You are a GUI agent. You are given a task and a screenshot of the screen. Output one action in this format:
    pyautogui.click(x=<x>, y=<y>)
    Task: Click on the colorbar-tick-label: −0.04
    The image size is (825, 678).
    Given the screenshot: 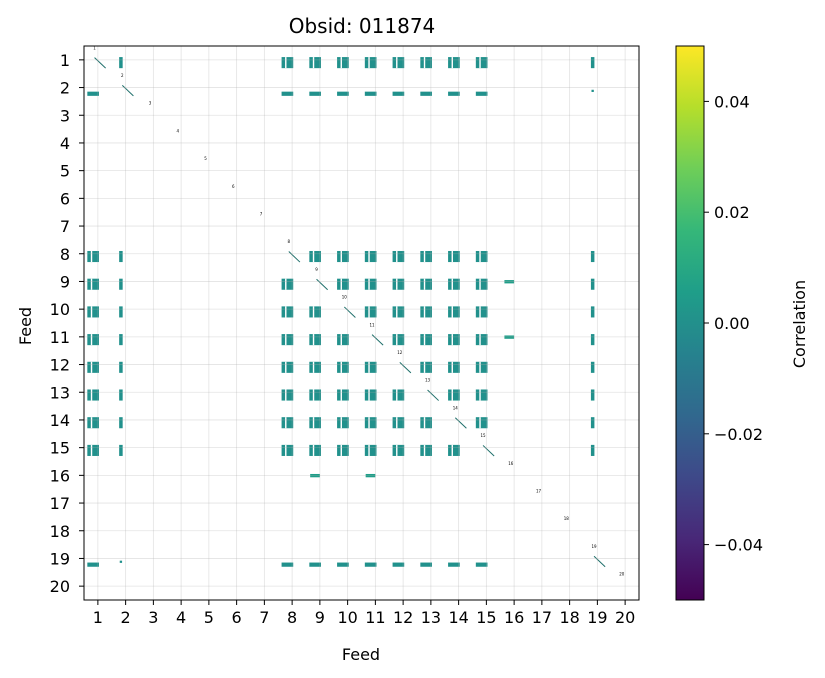 What is the action you would take?
    pyautogui.click(x=738, y=545)
    